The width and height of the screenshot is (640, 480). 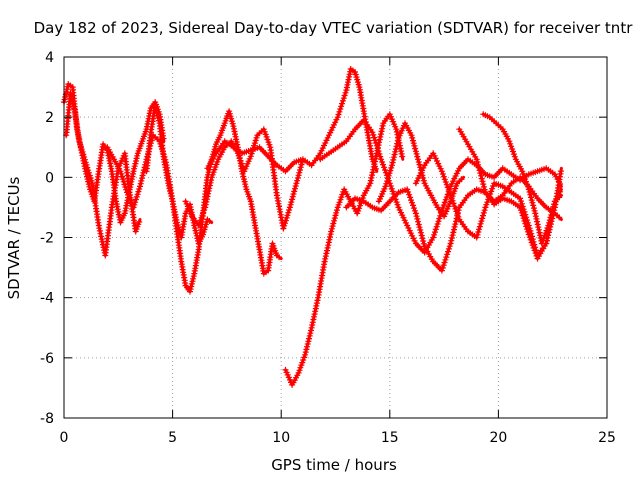 I want to click on y-tick-label: -2, so click(x=47, y=239).